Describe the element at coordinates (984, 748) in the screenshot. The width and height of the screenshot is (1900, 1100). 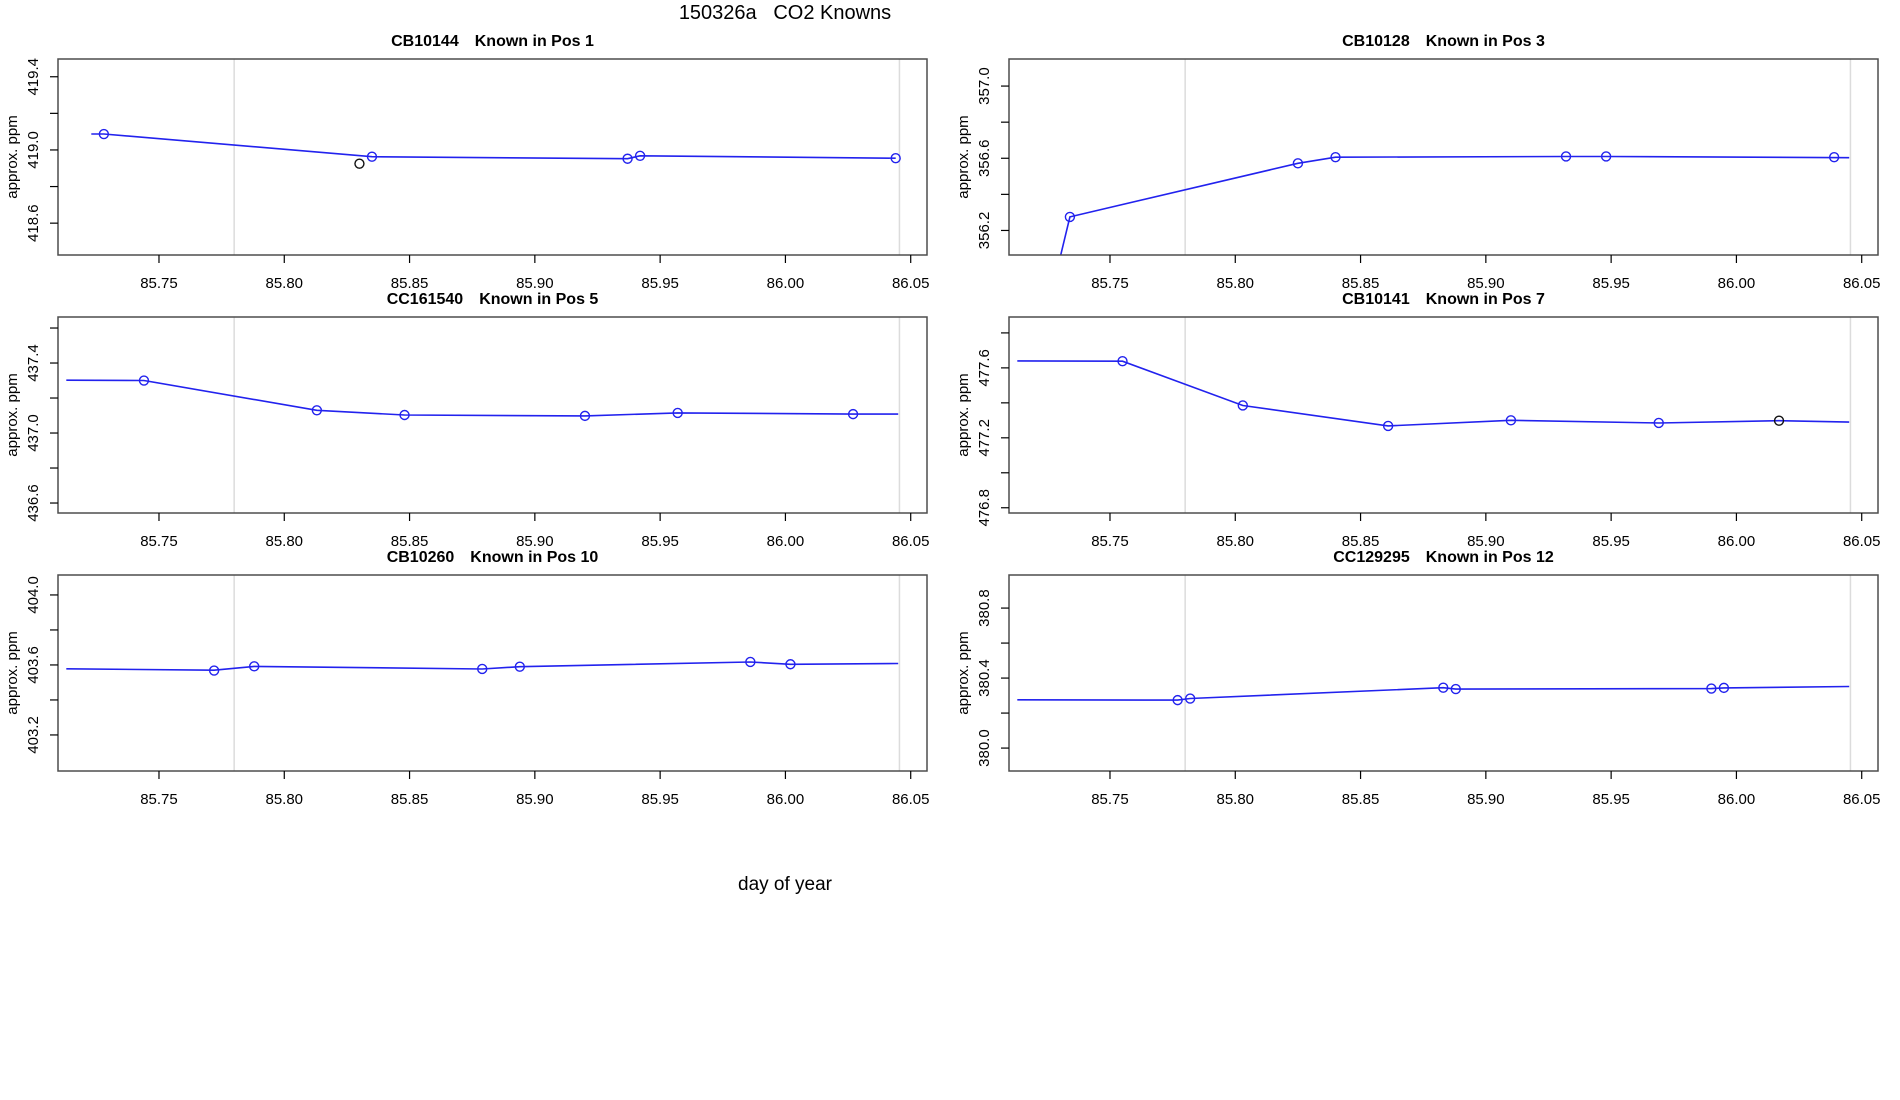
I see `y-tick-label: 380.0` at that location.